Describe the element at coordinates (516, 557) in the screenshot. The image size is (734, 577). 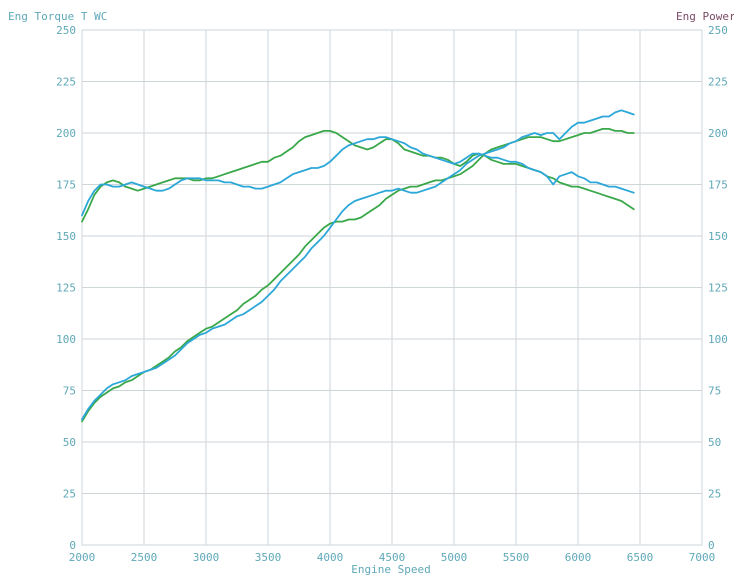
I see `x-tick-label: 5500` at that location.